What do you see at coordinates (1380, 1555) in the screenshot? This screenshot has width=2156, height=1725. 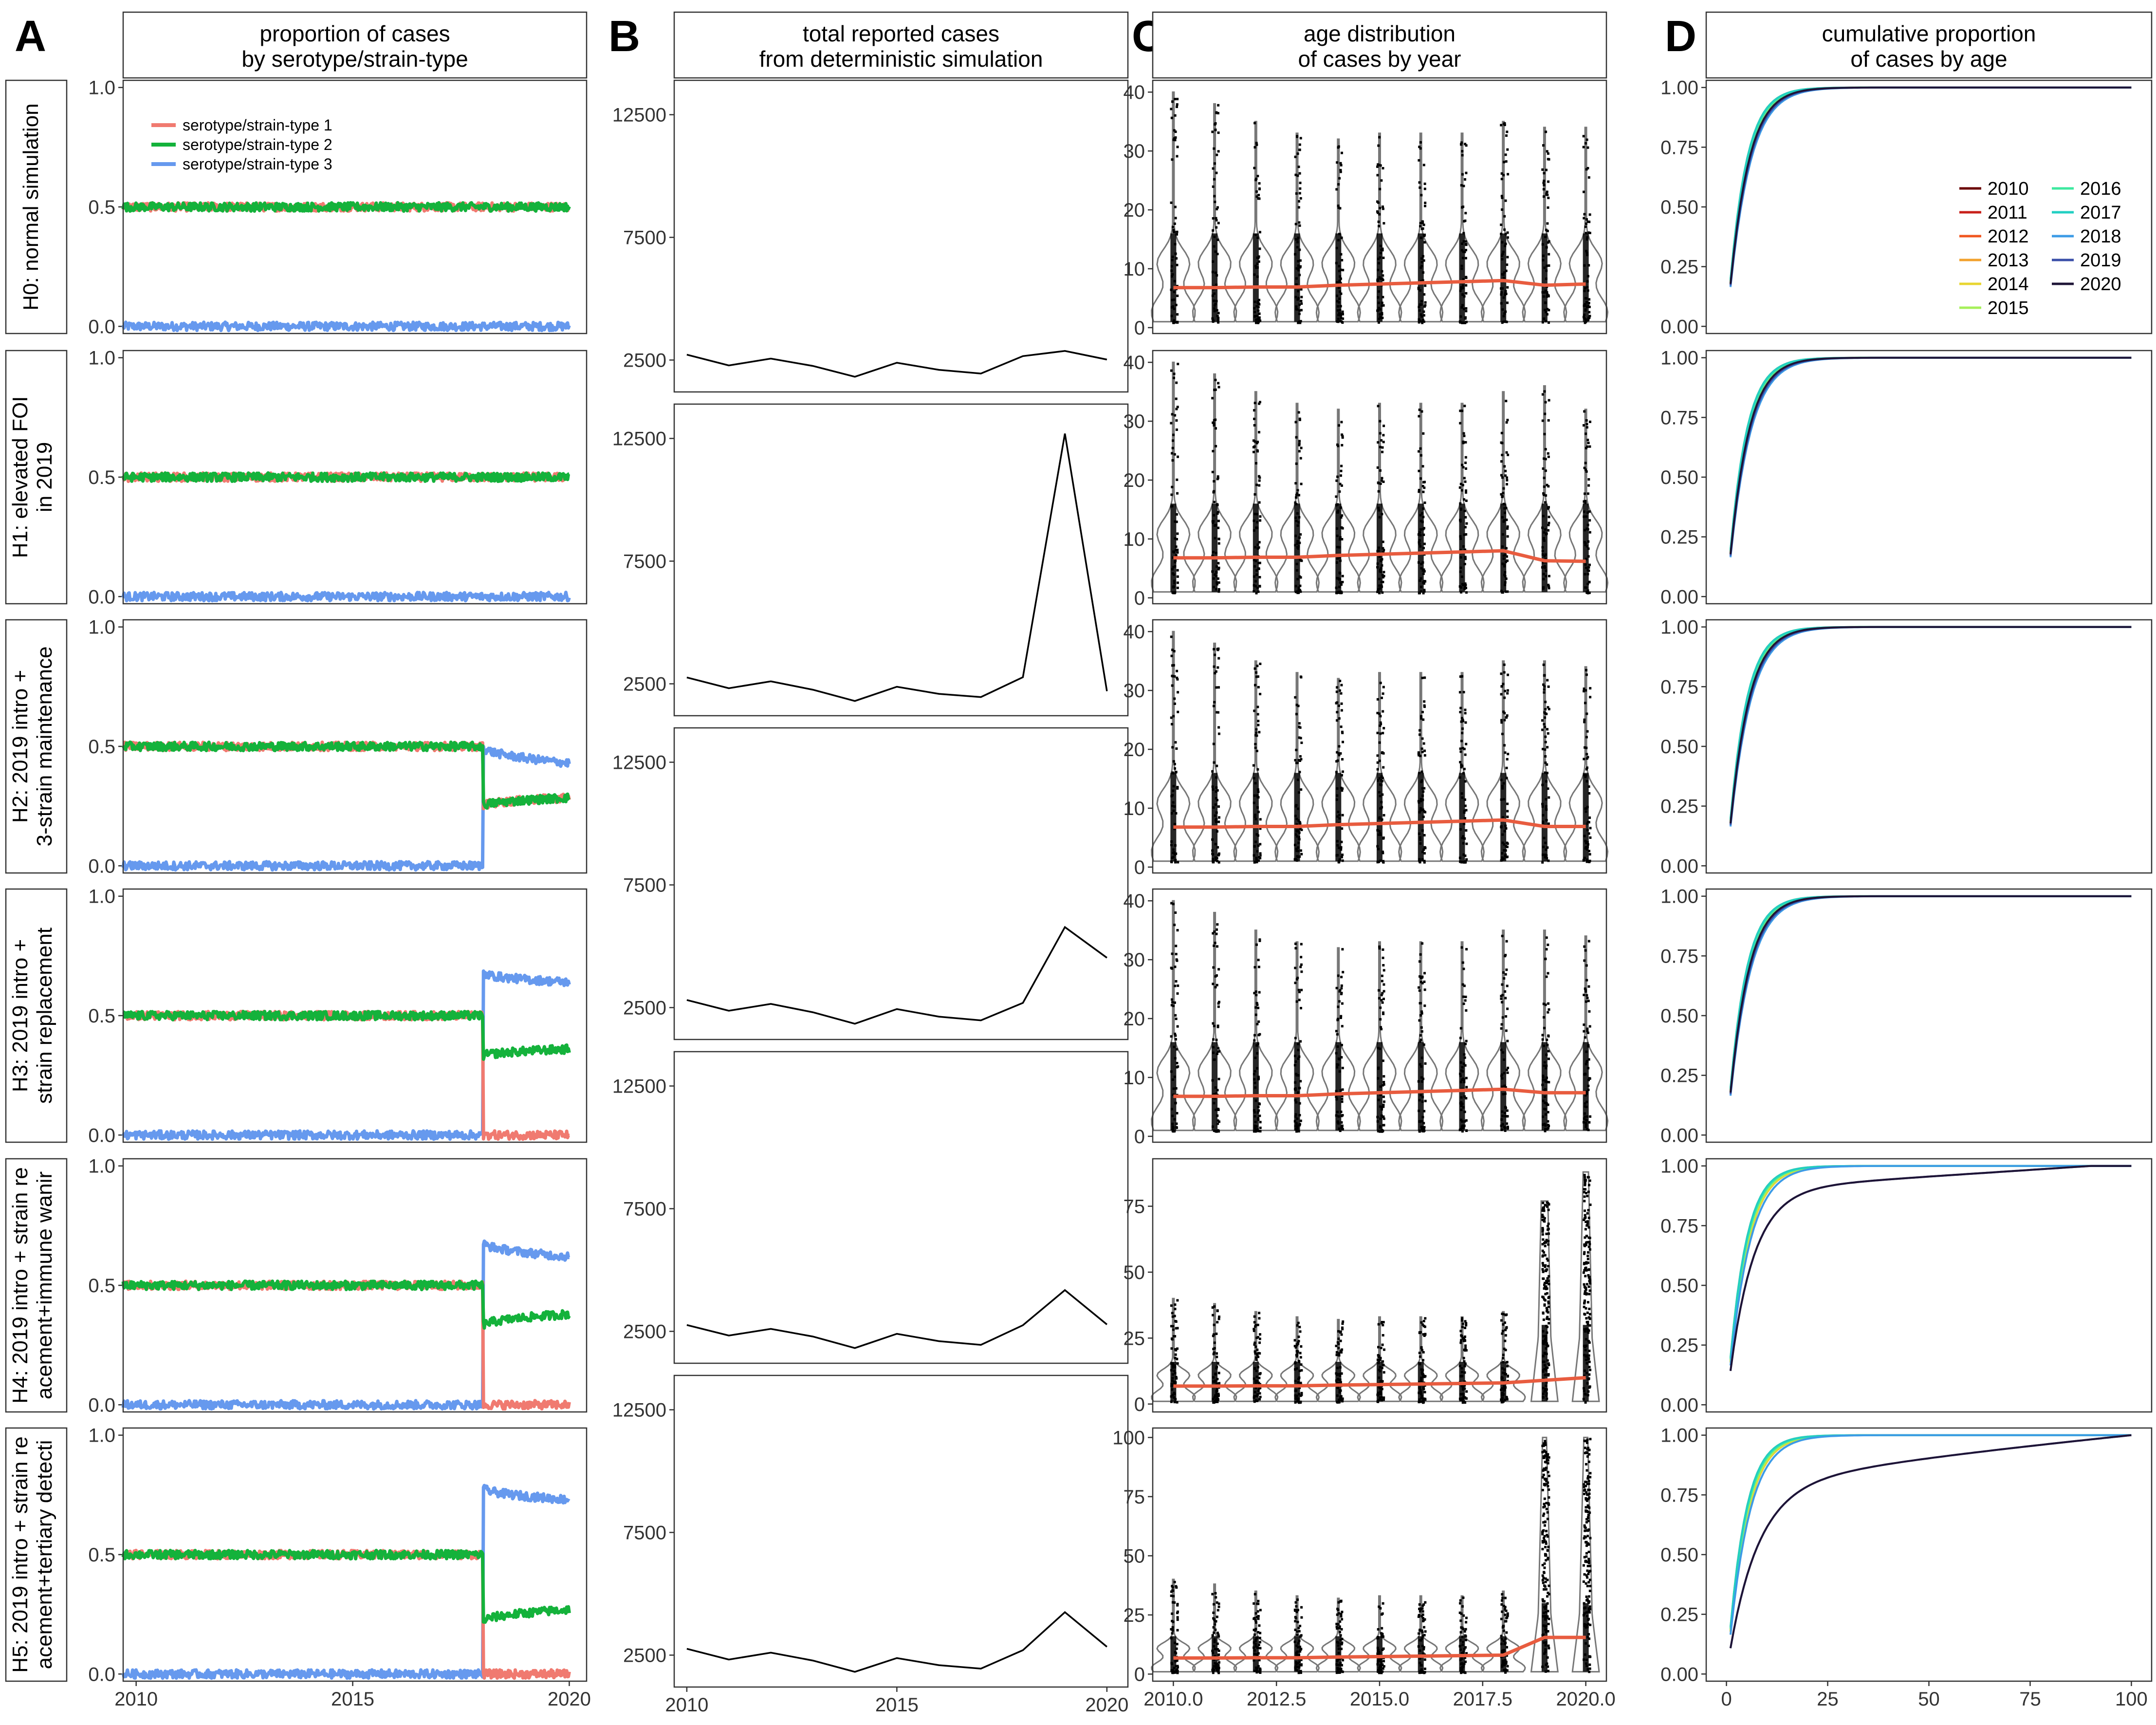 I see `panel-c-box` at bounding box center [1380, 1555].